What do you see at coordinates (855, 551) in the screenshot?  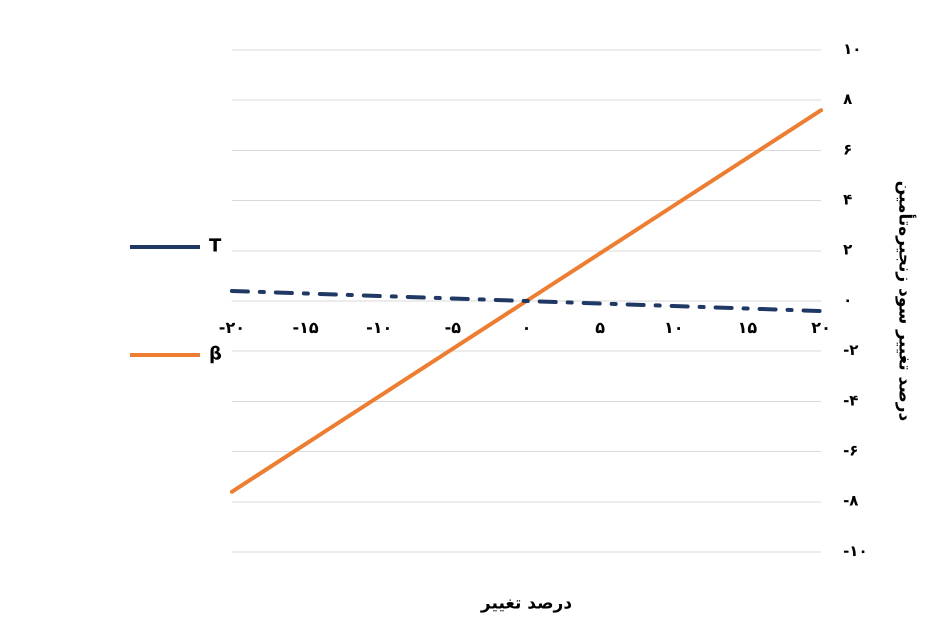 I see `y-tick-label: -۱۰` at bounding box center [855, 551].